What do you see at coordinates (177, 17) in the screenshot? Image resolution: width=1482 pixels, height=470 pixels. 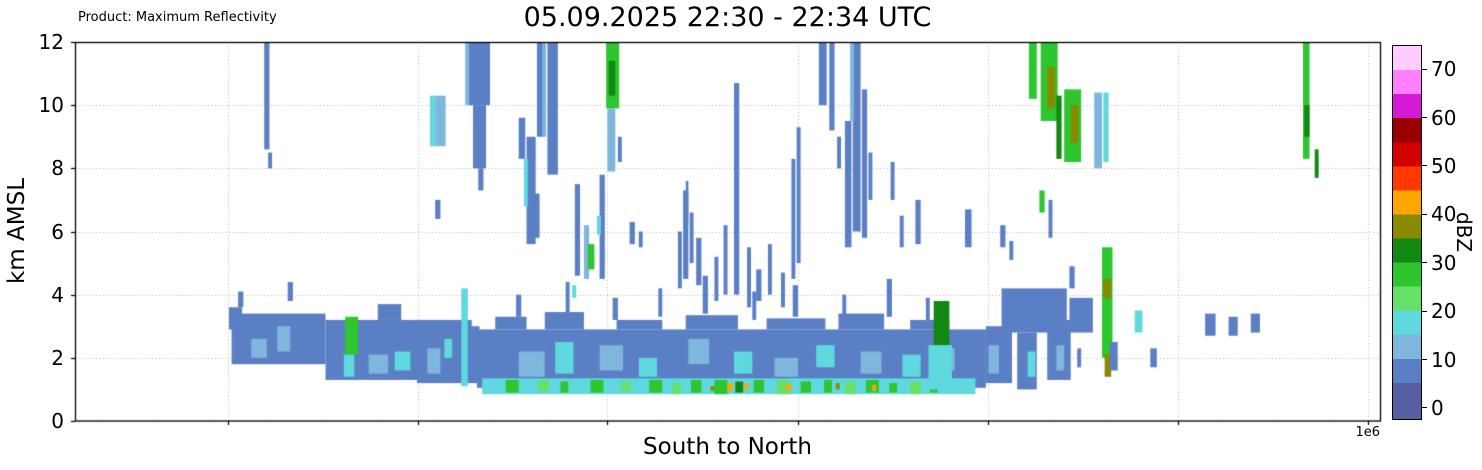 I see `product-label: Product: Maximum Reflectivity` at bounding box center [177, 17].